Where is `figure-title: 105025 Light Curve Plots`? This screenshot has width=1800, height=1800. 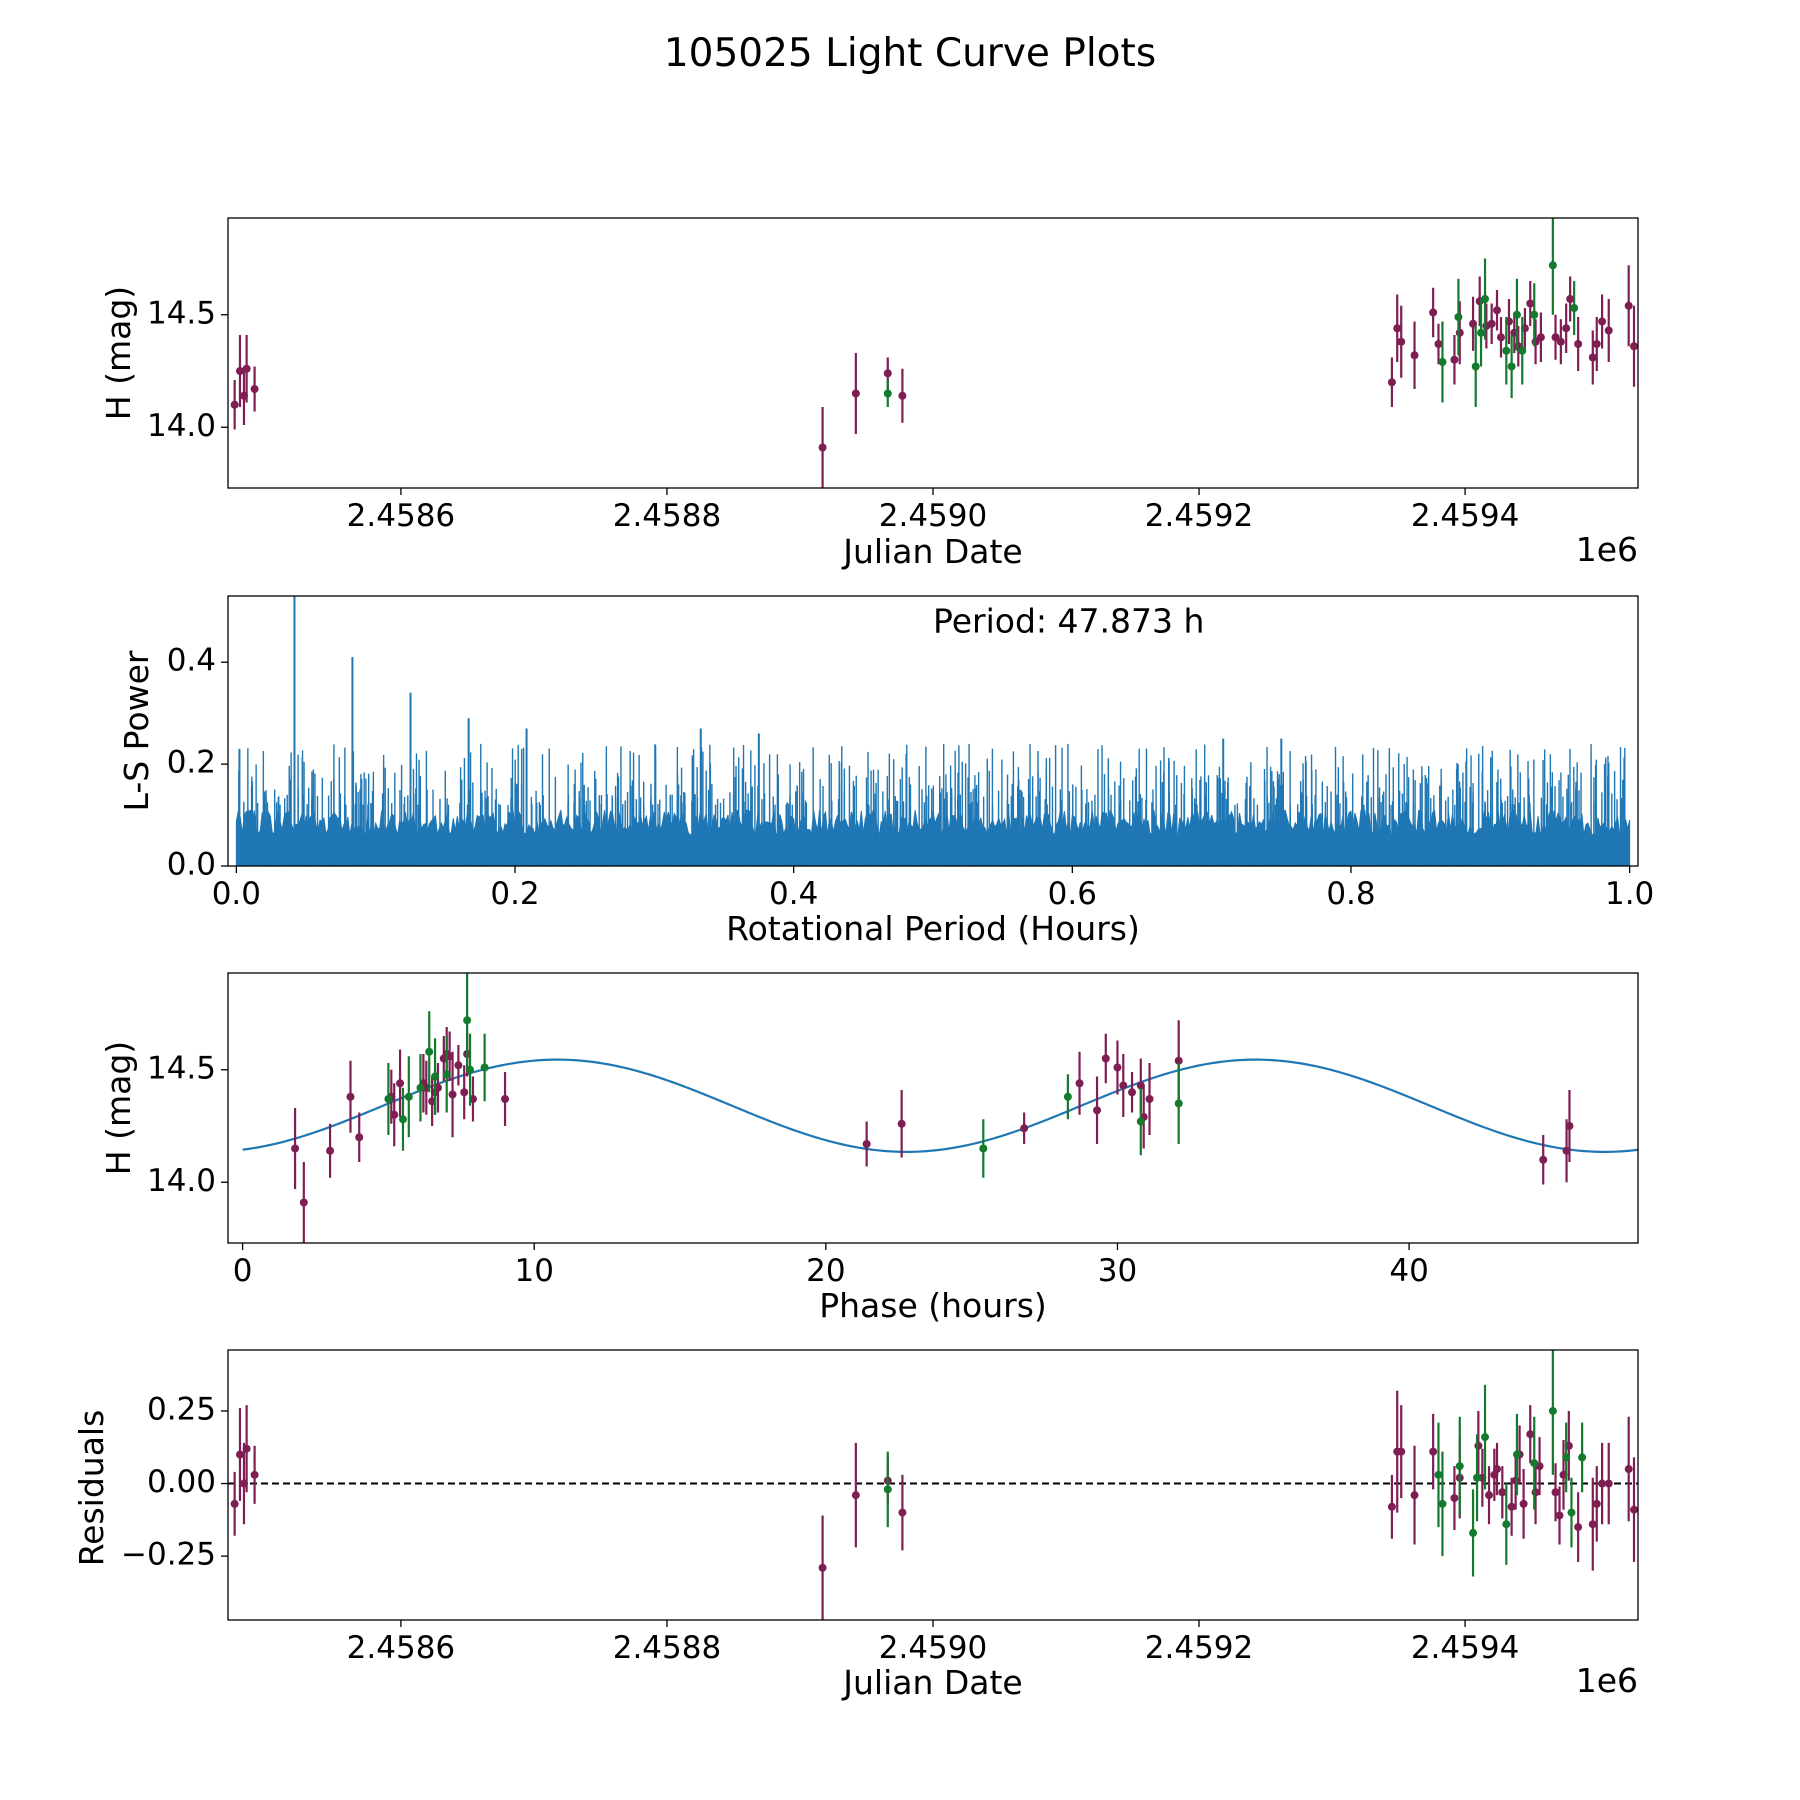
figure-title: 105025 Light Curve Plots is located at coordinates (910, 53).